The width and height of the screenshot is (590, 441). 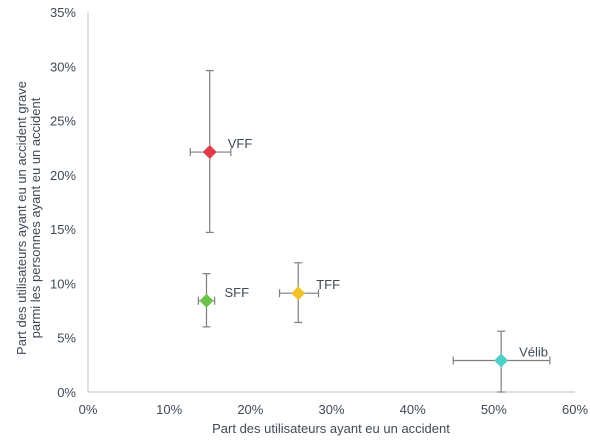 What do you see at coordinates (88, 409) in the screenshot?
I see `x-tick-label: 0%` at bounding box center [88, 409].